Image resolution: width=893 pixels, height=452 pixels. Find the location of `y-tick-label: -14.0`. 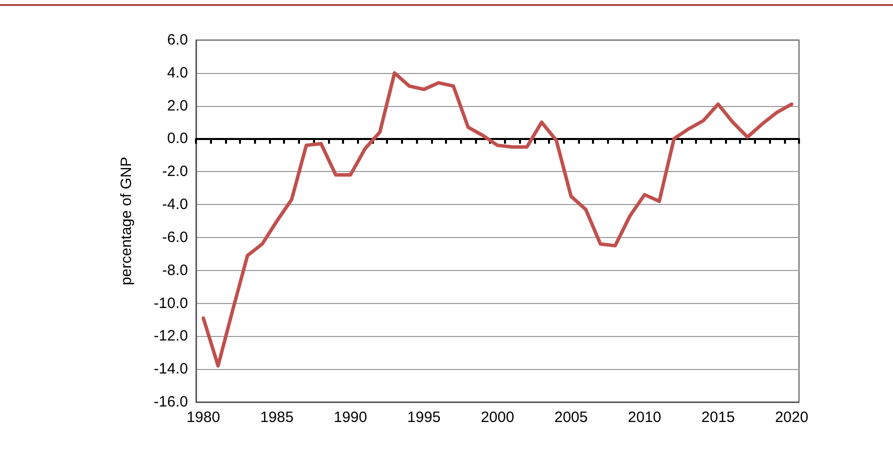

y-tick-label: -14.0 is located at coordinates (171, 369).